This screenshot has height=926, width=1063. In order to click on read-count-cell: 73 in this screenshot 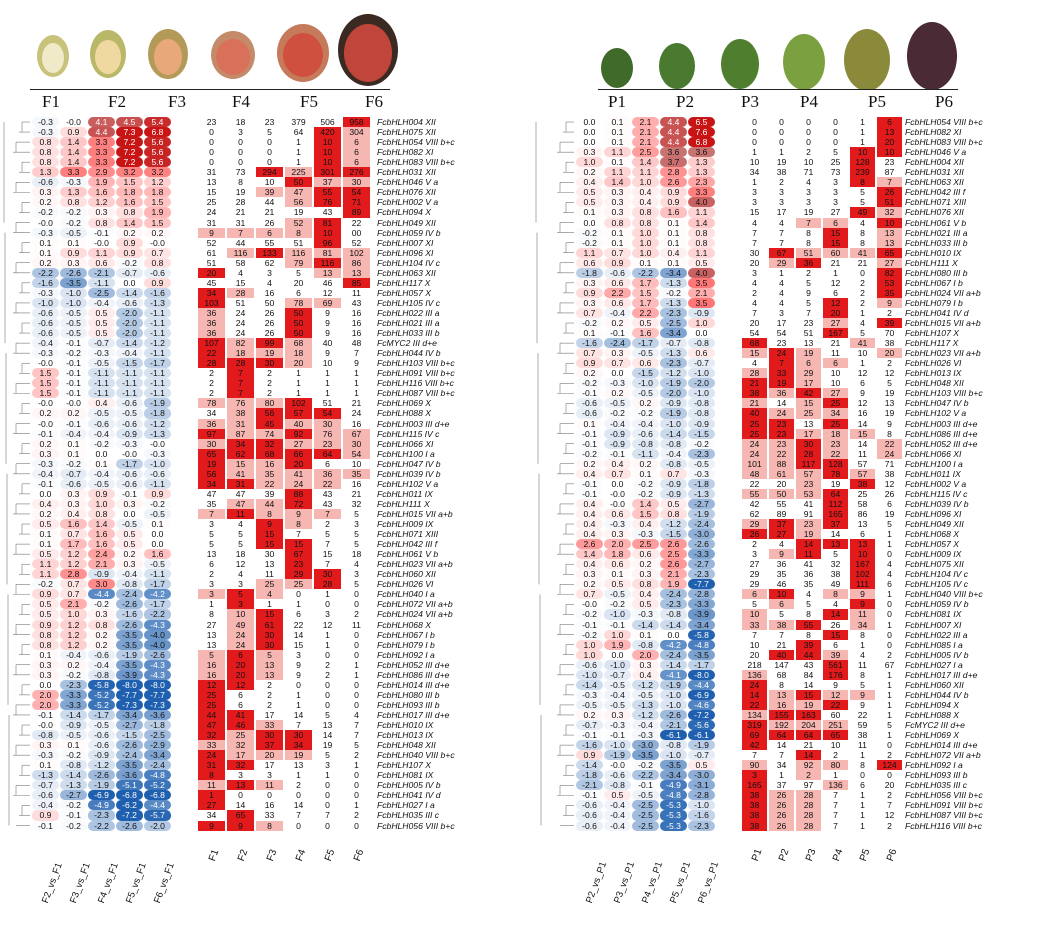, I will do `click(835, 172)`.